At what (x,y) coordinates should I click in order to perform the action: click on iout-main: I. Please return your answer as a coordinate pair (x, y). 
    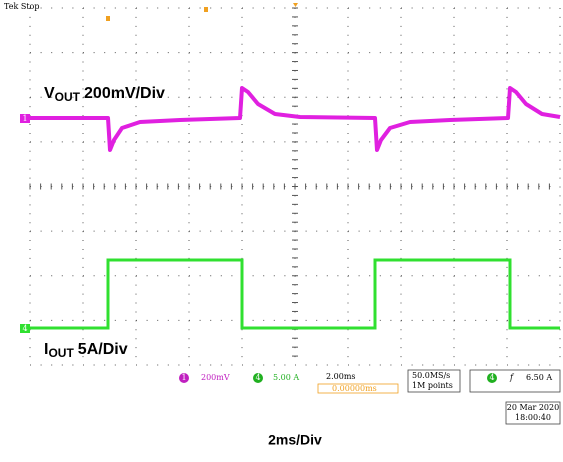
    Looking at the image, I should click on (46, 349).